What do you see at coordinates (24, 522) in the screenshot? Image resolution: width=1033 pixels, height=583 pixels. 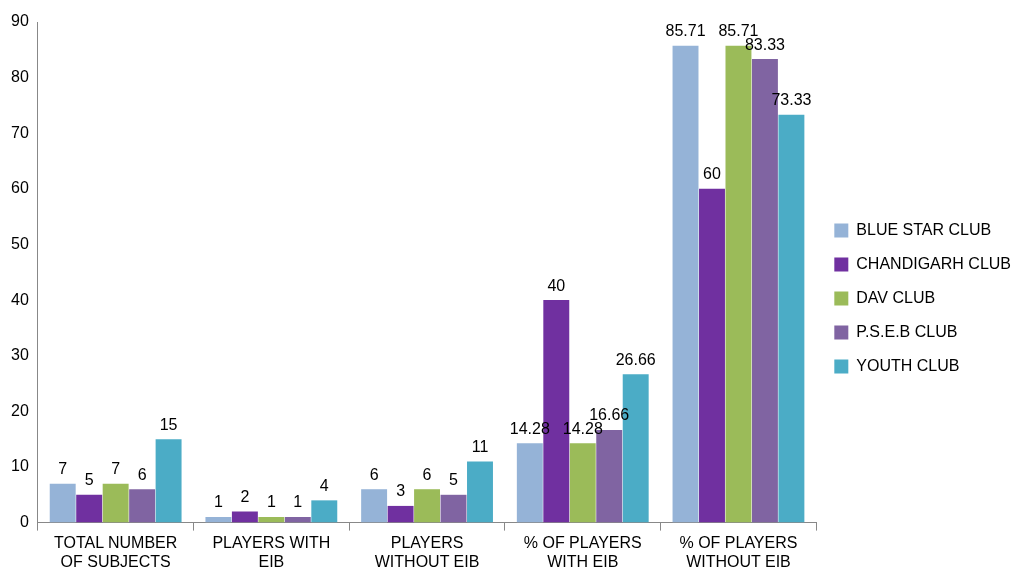 I see `y-tick-label: 0` at bounding box center [24, 522].